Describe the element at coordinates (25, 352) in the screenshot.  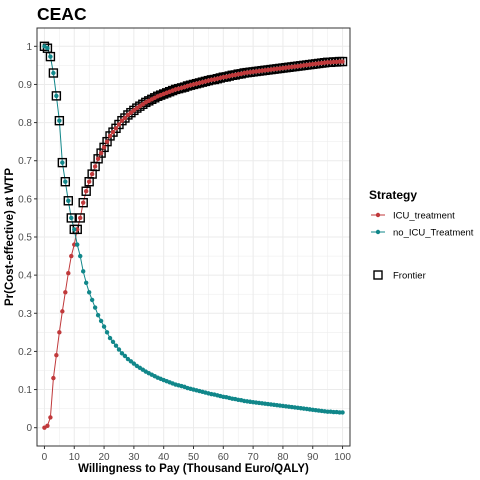
I see `y-tick-label: 0.2` at that location.